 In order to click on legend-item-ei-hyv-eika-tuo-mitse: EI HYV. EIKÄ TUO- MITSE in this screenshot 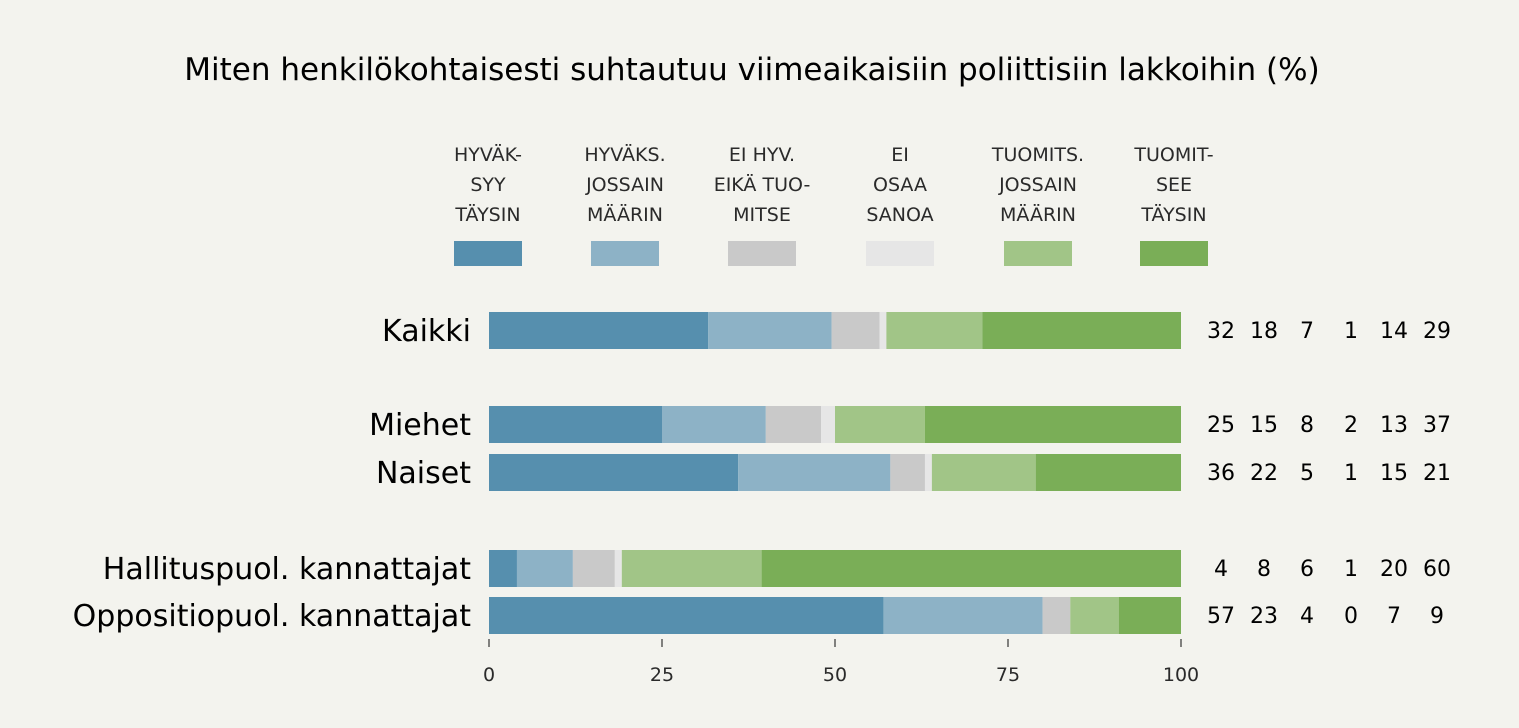, I will do `click(762, 205)`.